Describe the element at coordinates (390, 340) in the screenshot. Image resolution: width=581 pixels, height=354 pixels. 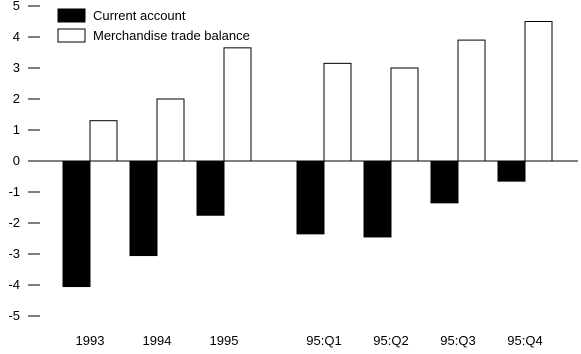
I see `x-category-label: 95:Q2` at that location.